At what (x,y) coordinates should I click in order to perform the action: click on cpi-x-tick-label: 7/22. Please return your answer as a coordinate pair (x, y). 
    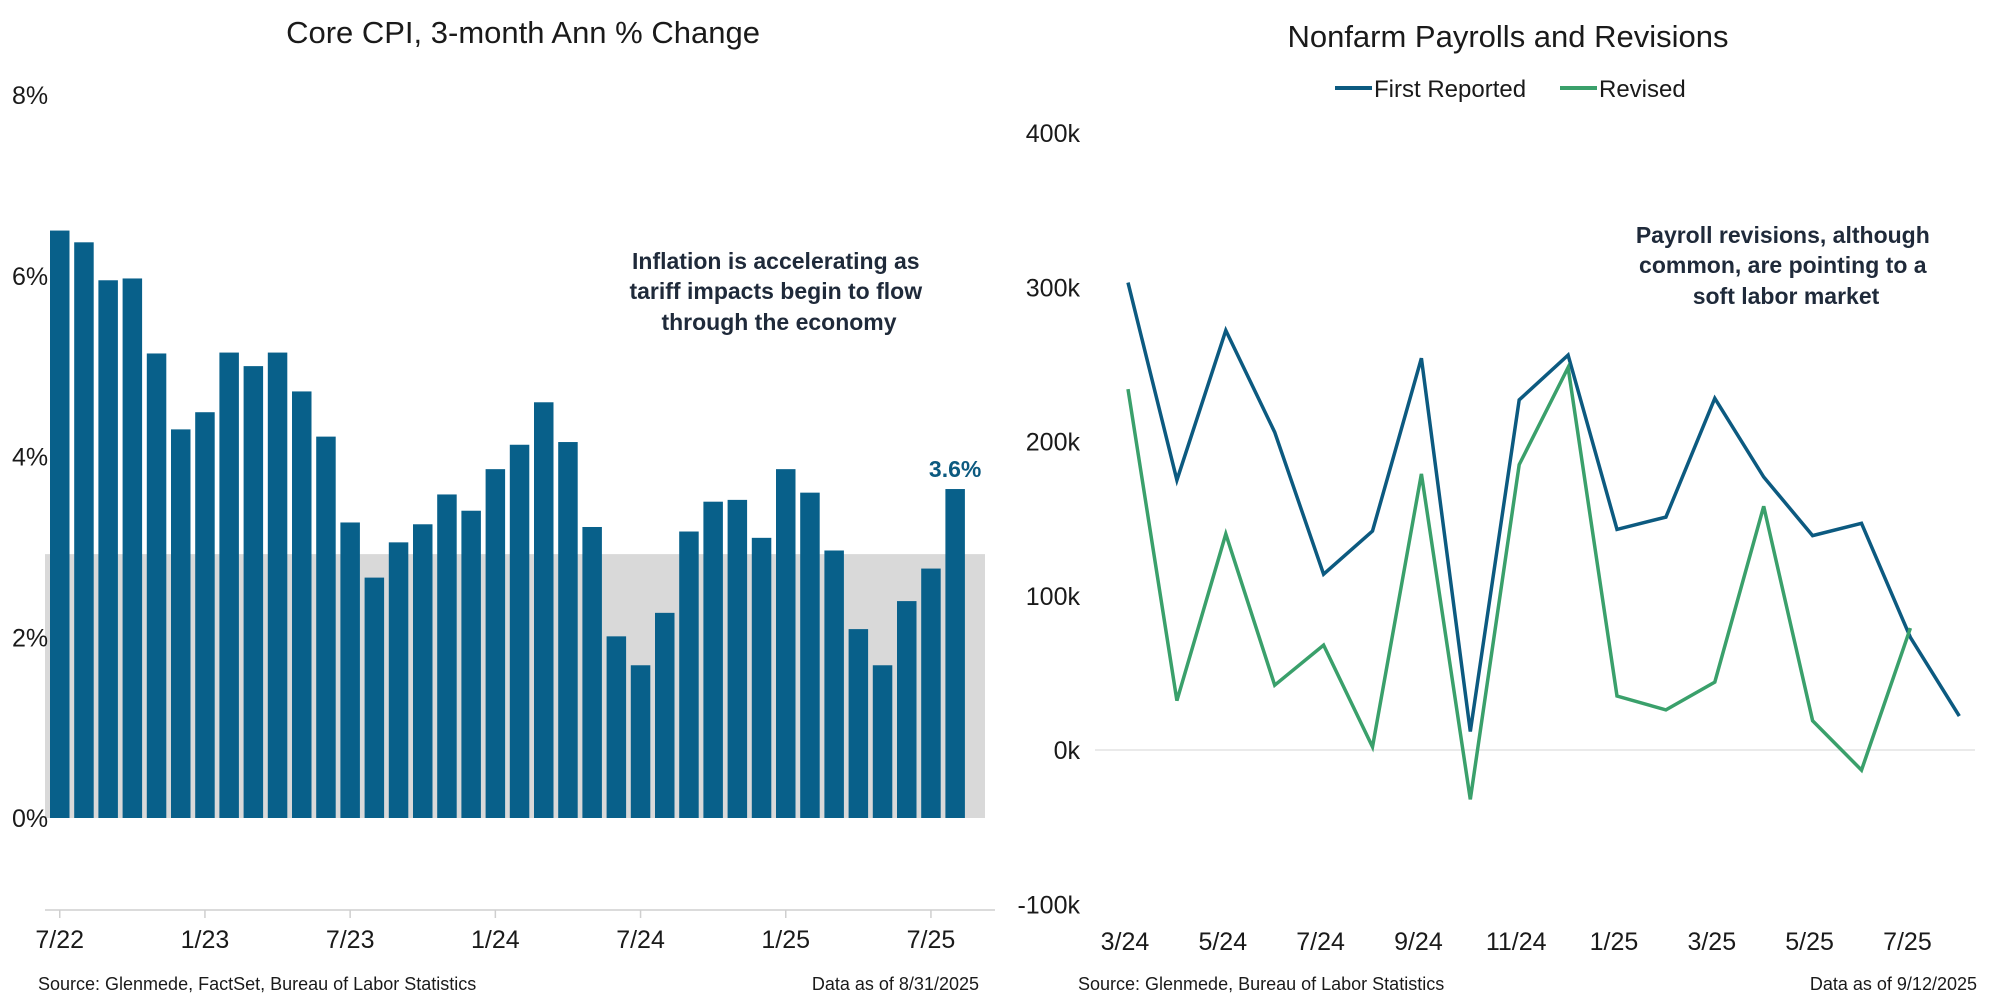
    Looking at the image, I should click on (59, 940).